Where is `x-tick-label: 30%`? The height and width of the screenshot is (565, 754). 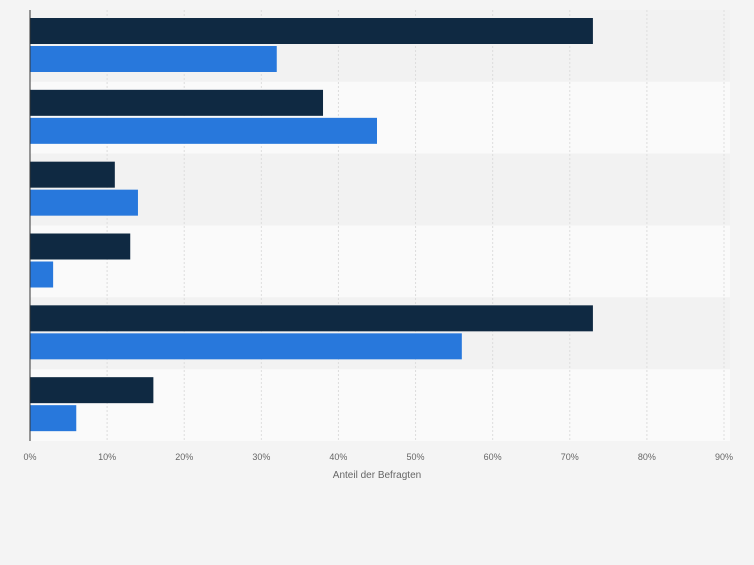 x-tick-label: 30% is located at coordinates (261, 457).